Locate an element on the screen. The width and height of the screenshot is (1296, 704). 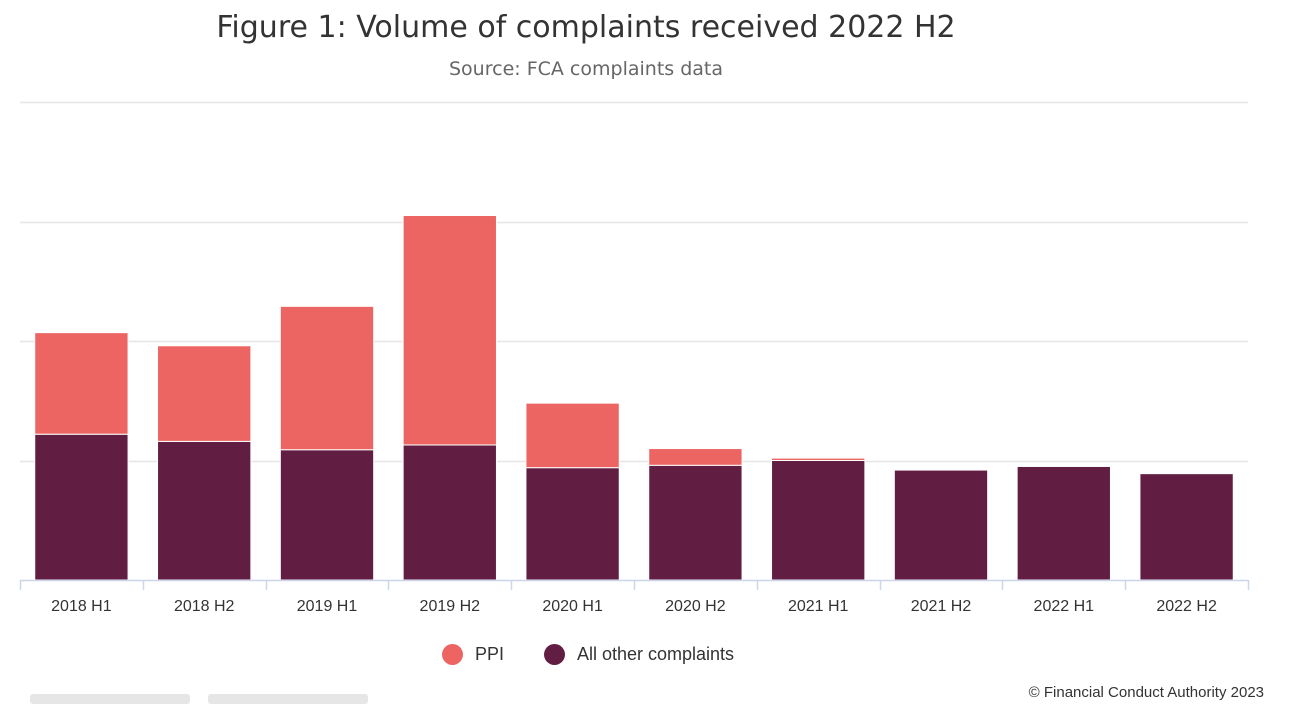
x-tick-label: 2019 H2 is located at coordinates (450, 606).